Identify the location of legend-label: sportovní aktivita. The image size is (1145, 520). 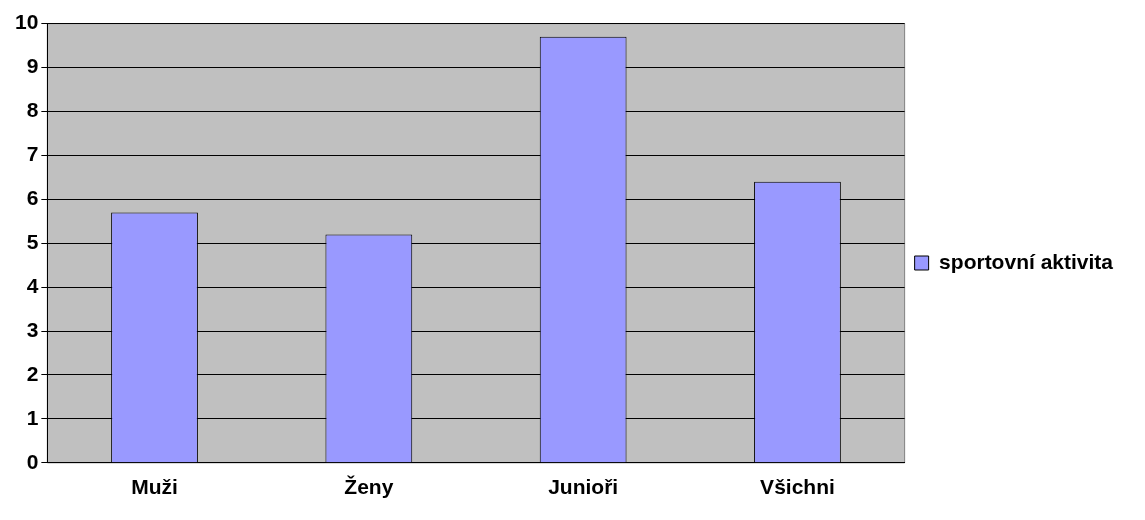
(1026, 261).